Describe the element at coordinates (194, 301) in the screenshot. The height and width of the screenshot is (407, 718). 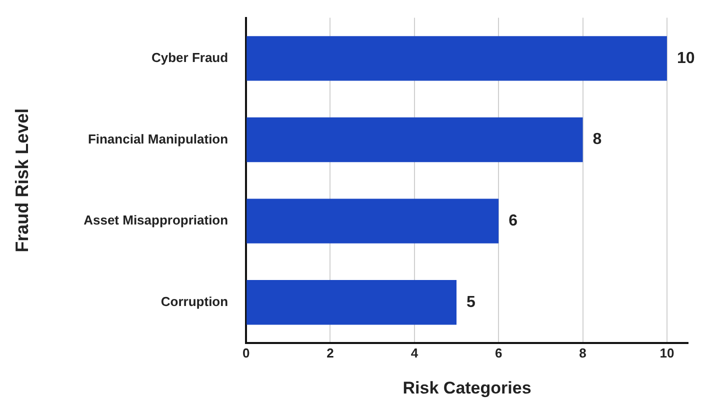
I see `y-tick-label: Corruption` at that location.